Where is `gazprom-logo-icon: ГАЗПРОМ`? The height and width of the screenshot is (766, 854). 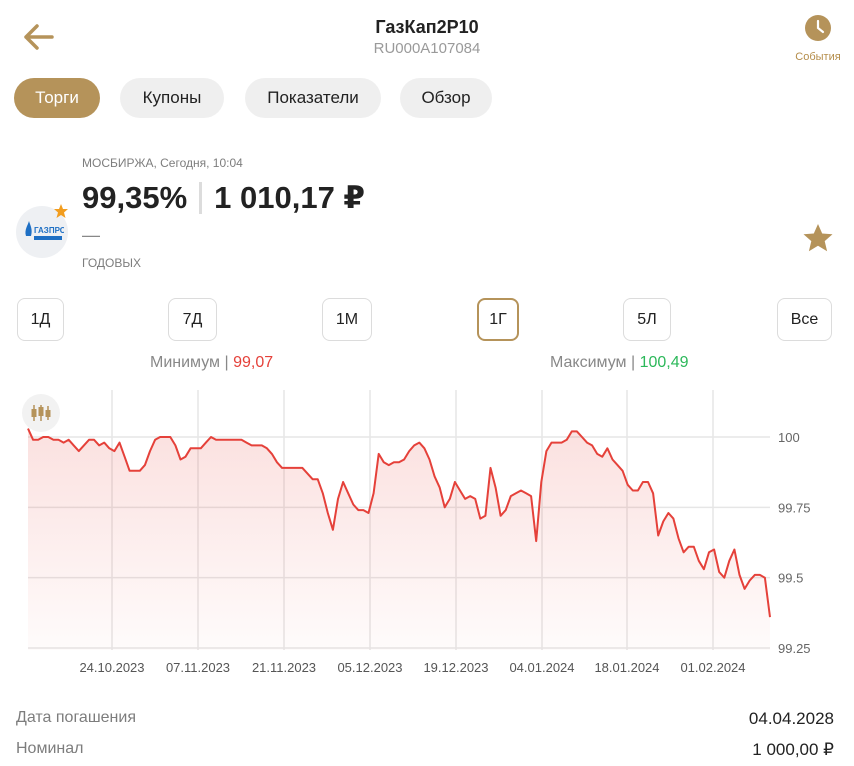
gazprom-logo-icon: ГАЗПРОМ is located at coordinates (44, 230).